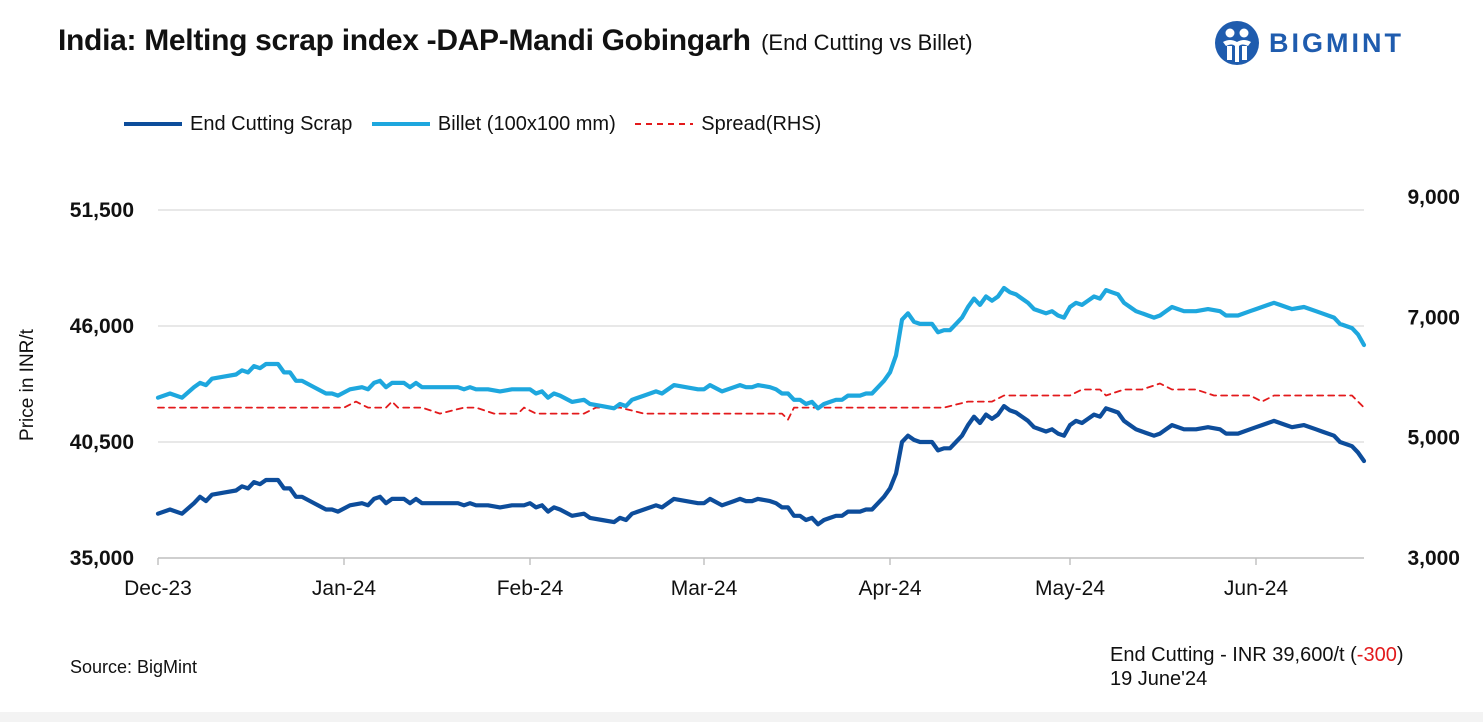 The width and height of the screenshot is (1483, 722). What do you see at coordinates (1237, 43) in the screenshot?
I see `bigmint-logo-icon` at bounding box center [1237, 43].